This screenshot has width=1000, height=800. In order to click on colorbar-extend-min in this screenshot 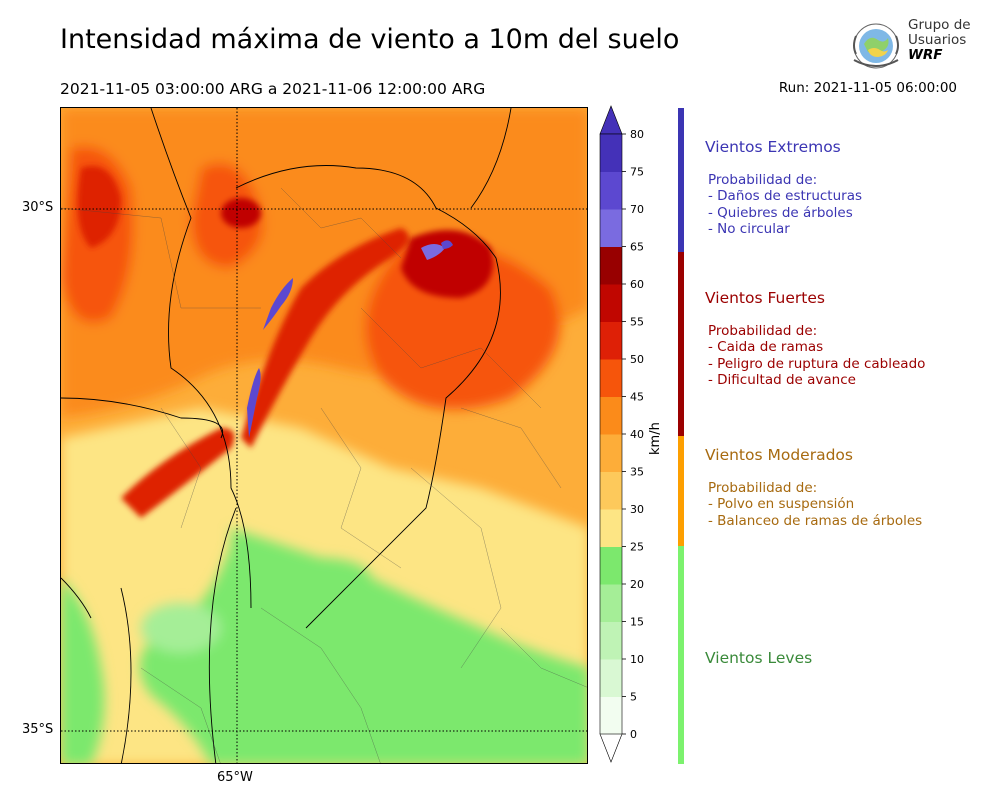, I will do `click(611, 748)`.